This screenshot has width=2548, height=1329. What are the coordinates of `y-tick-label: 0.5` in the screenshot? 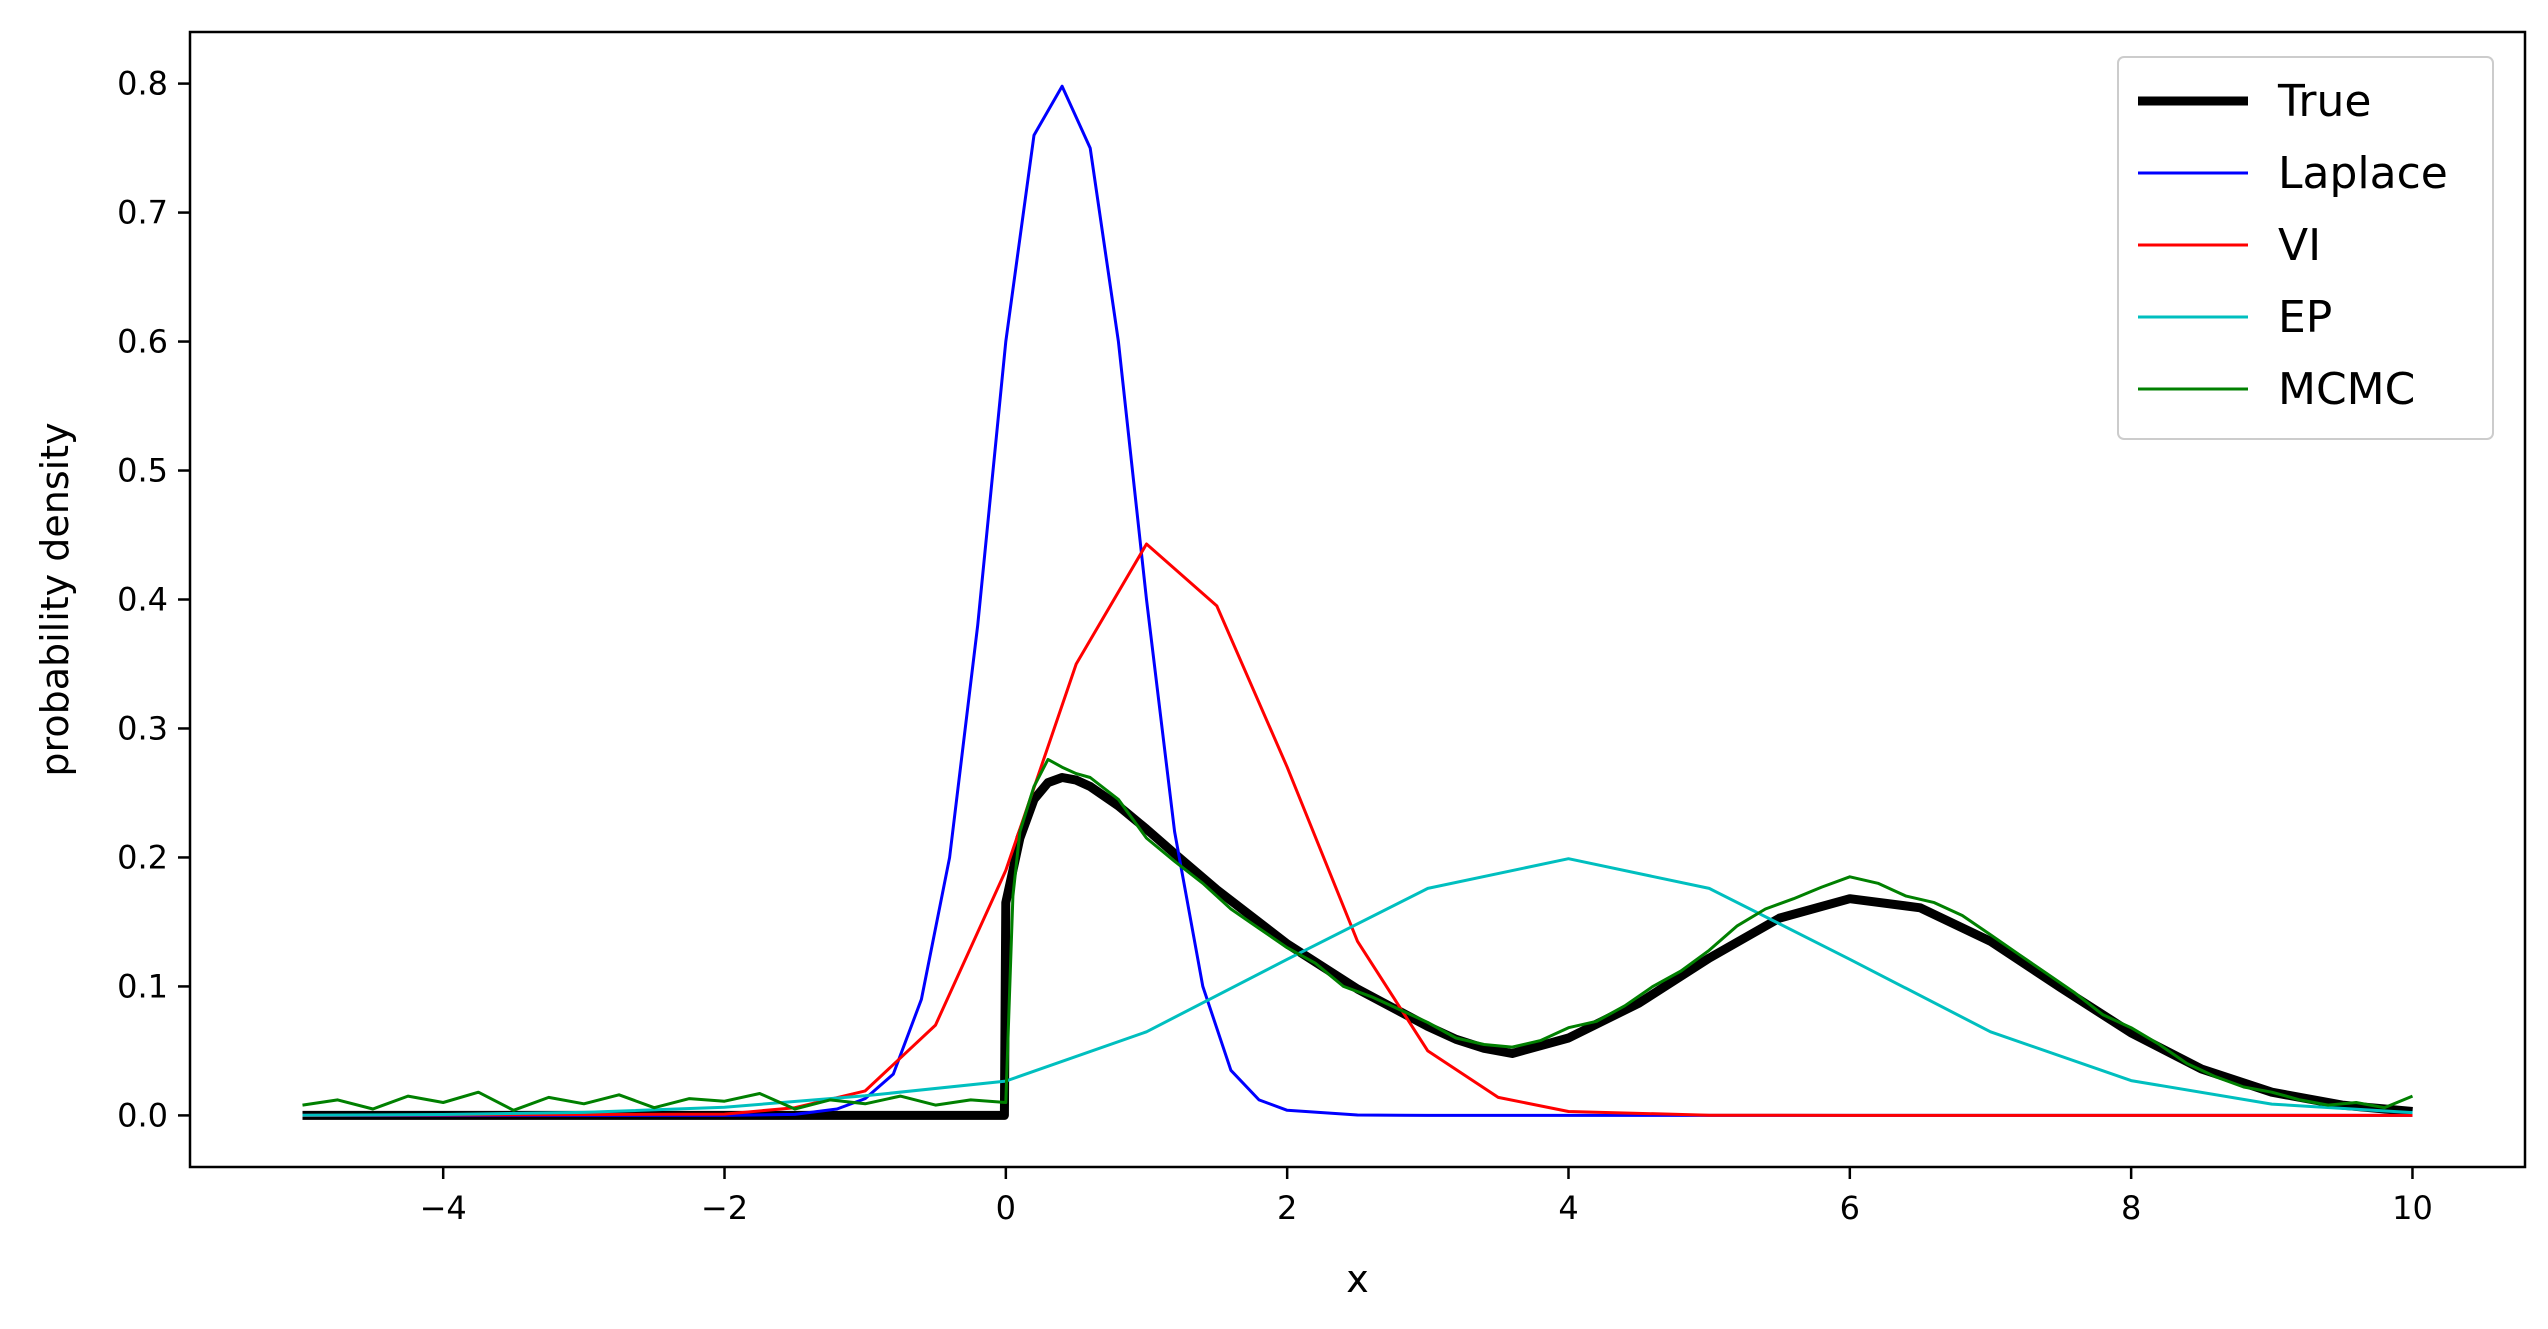 It's located at (142, 471).